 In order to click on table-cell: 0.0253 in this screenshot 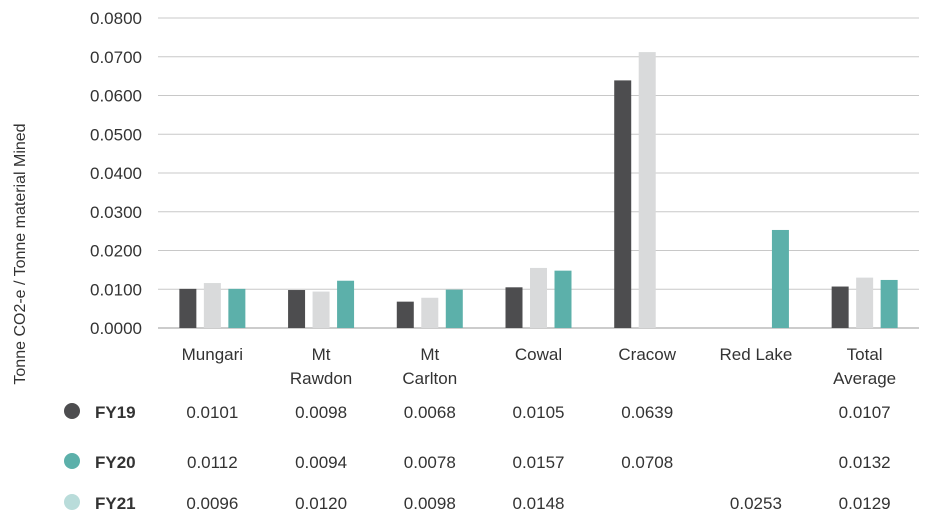, I will do `click(756, 502)`.